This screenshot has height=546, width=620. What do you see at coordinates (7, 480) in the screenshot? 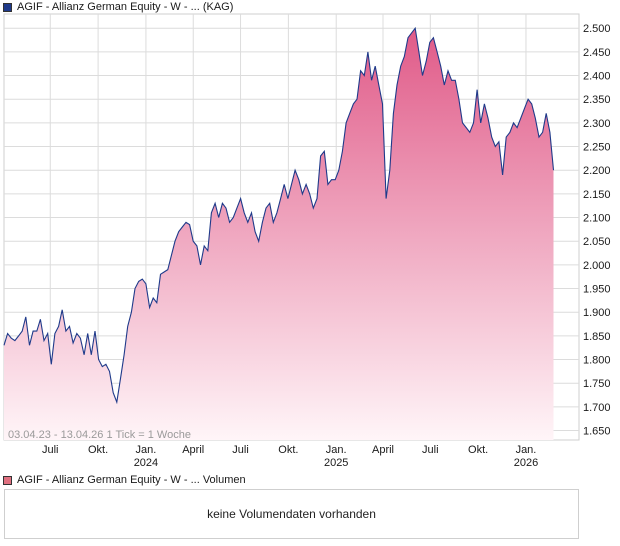
I see `volume-legend-swatch` at bounding box center [7, 480].